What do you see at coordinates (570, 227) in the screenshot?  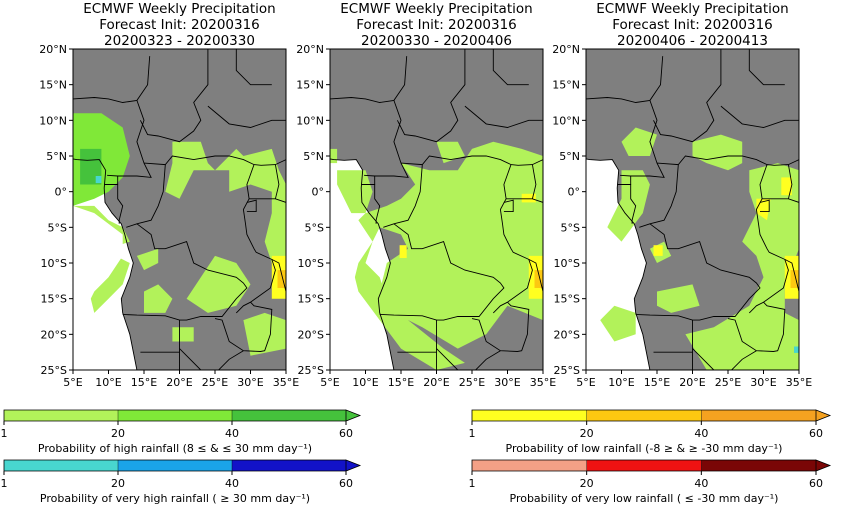 I see `y-tick-label: 5°S` at bounding box center [570, 227].